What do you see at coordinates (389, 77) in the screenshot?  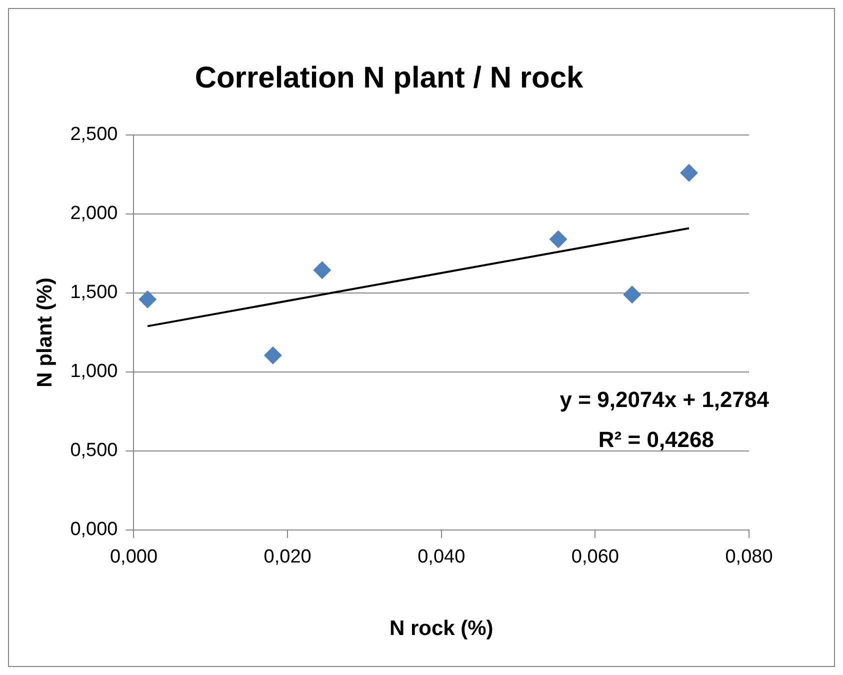 I see `chart-title: Correlation N plant / N rock` at bounding box center [389, 77].